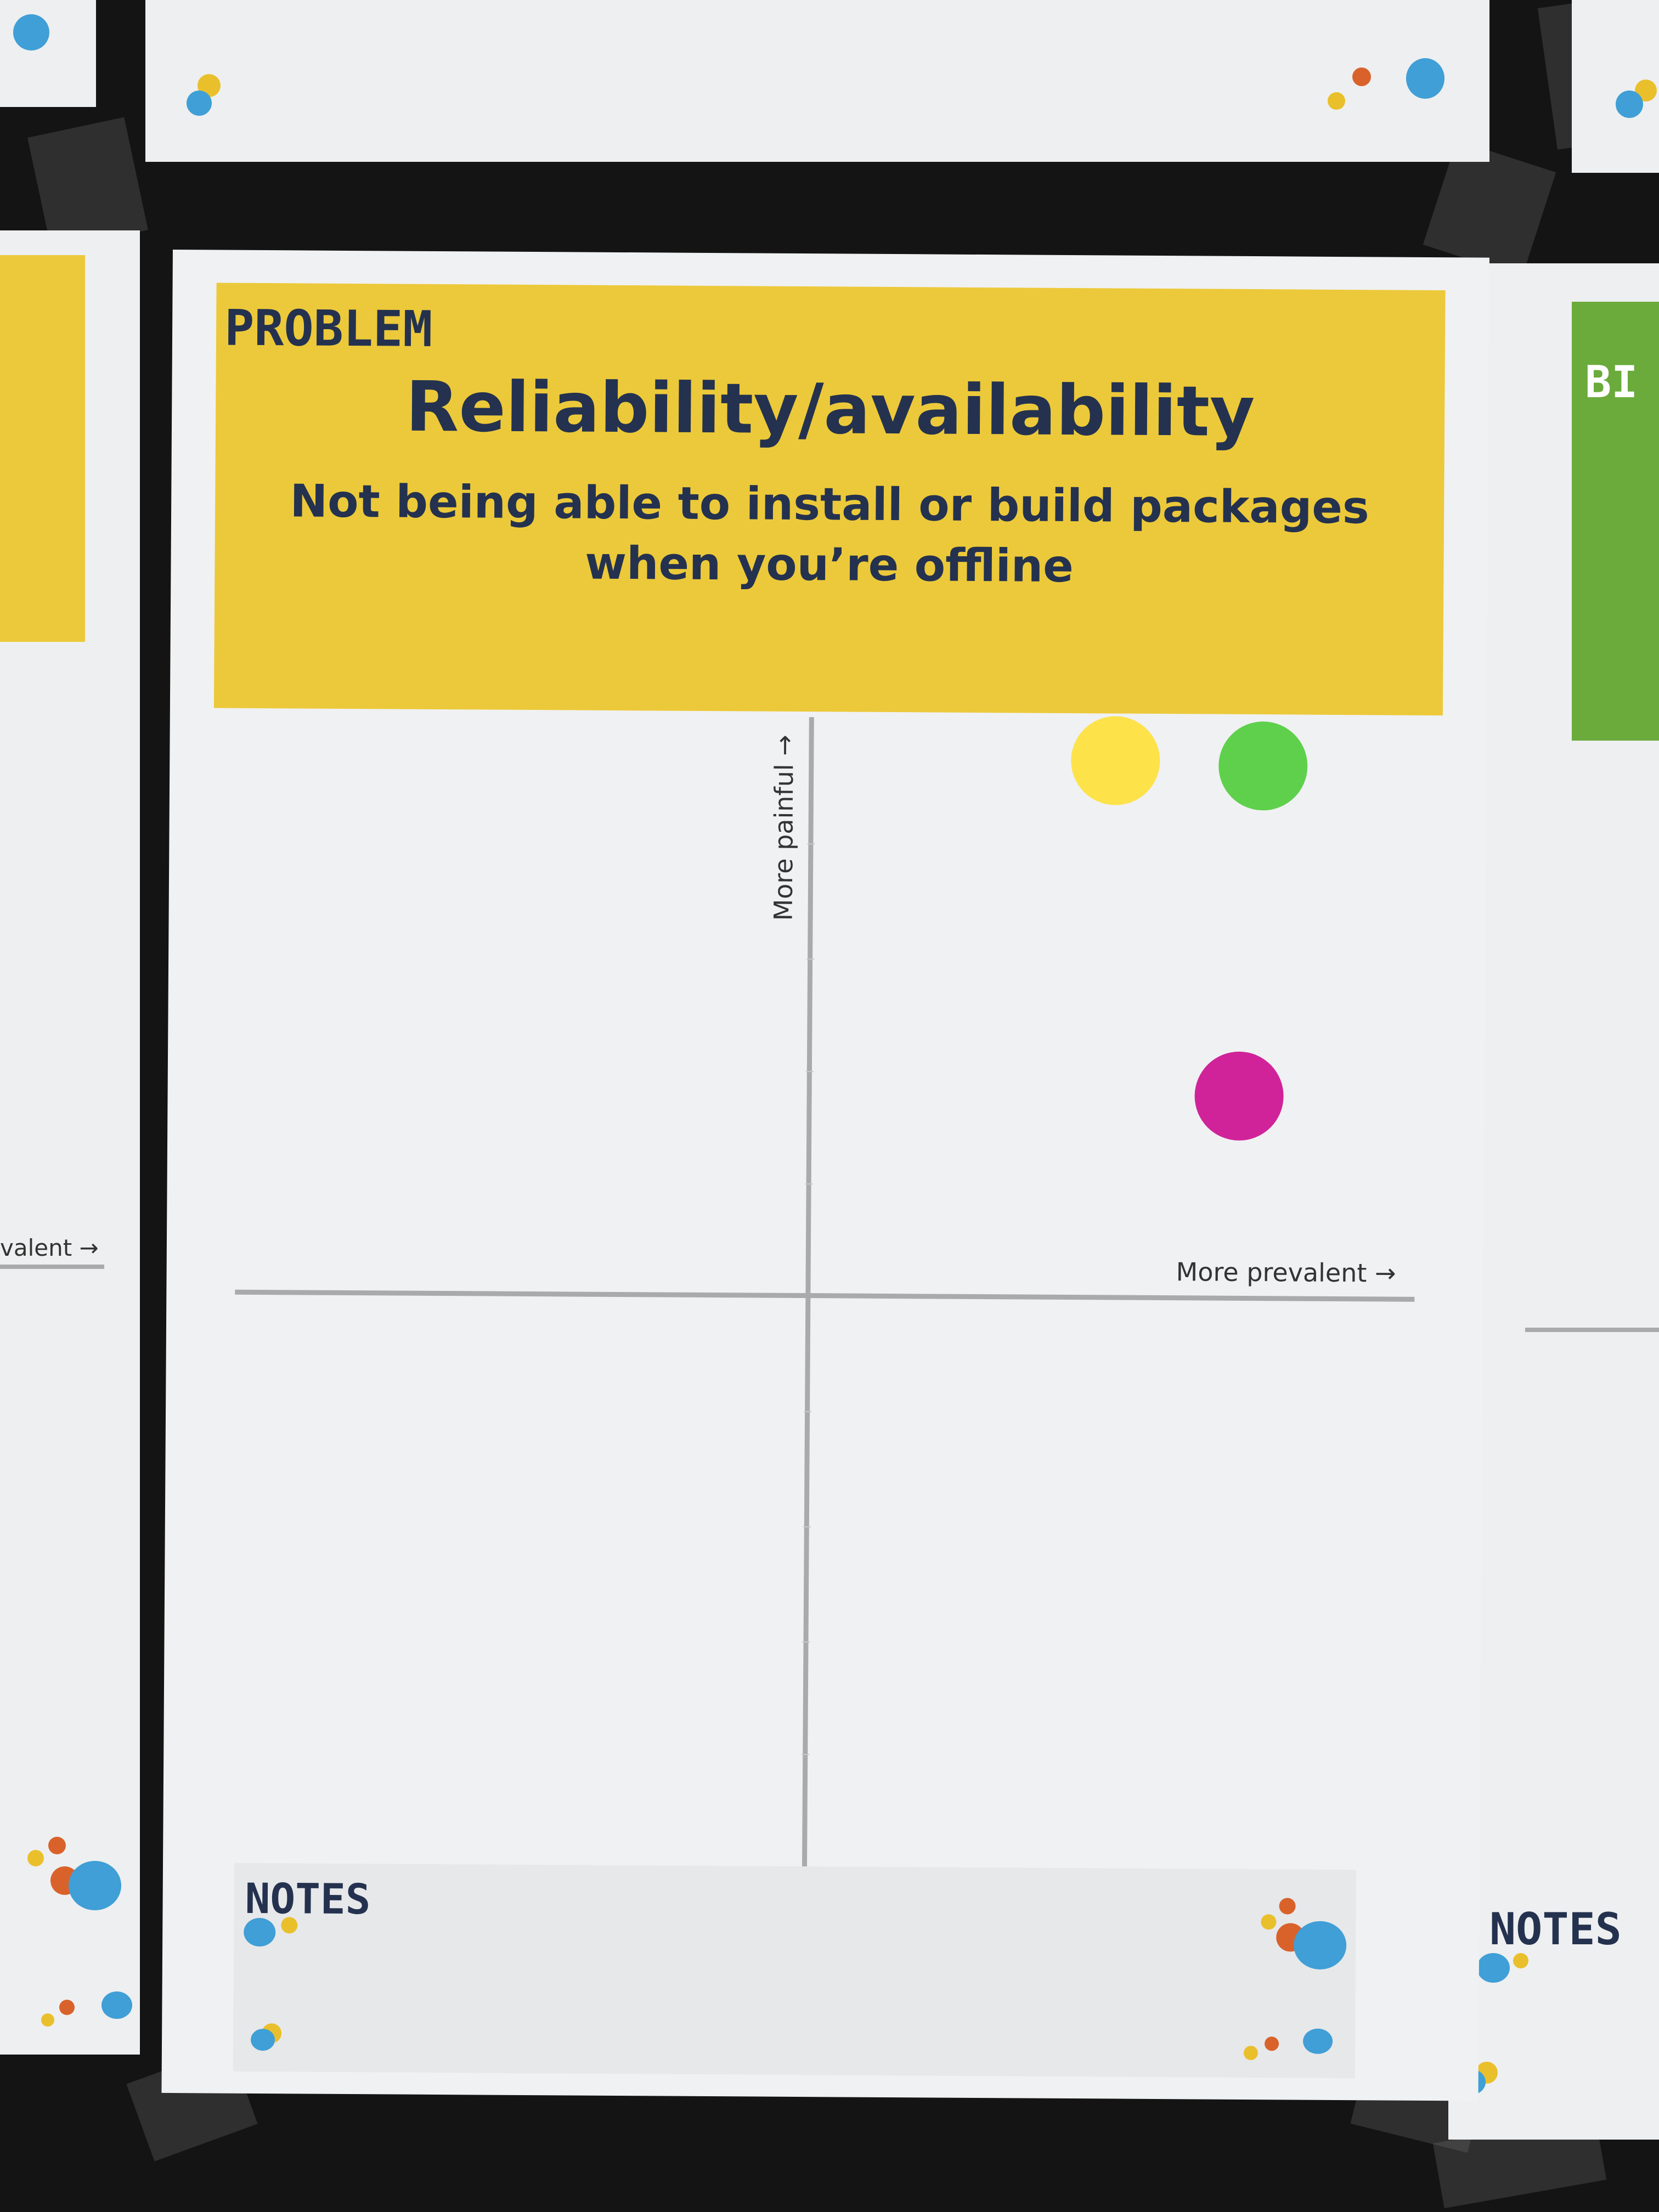  What do you see at coordinates (1616, 87) in the screenshot?
I see `top-right-poster` at bounding box center [1616, 87].